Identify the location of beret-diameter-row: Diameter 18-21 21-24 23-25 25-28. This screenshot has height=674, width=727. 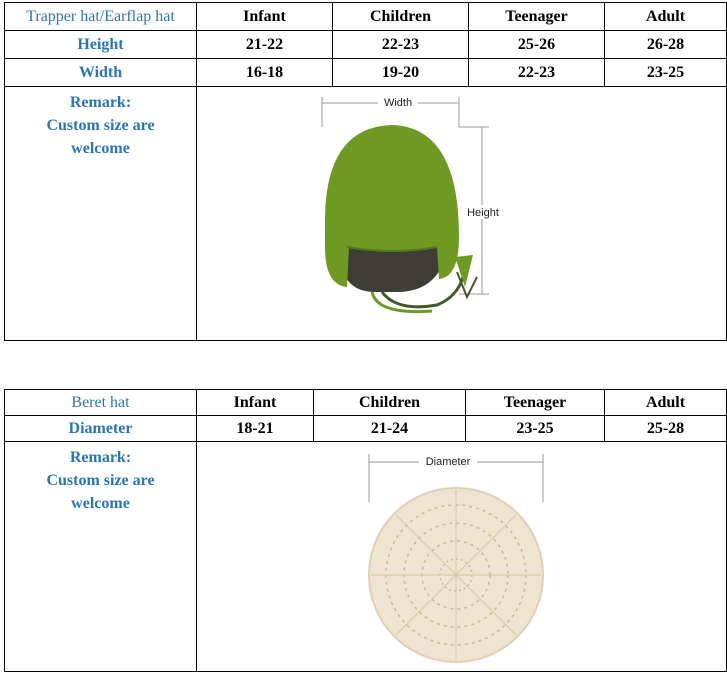
(365, 428).